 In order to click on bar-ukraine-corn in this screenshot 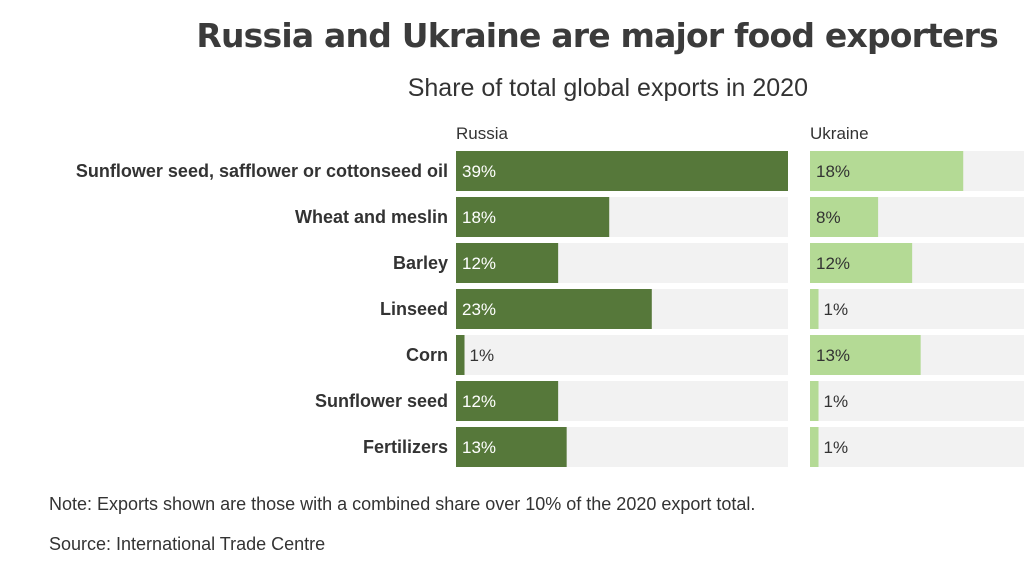, I will do `click(865, 355)`.